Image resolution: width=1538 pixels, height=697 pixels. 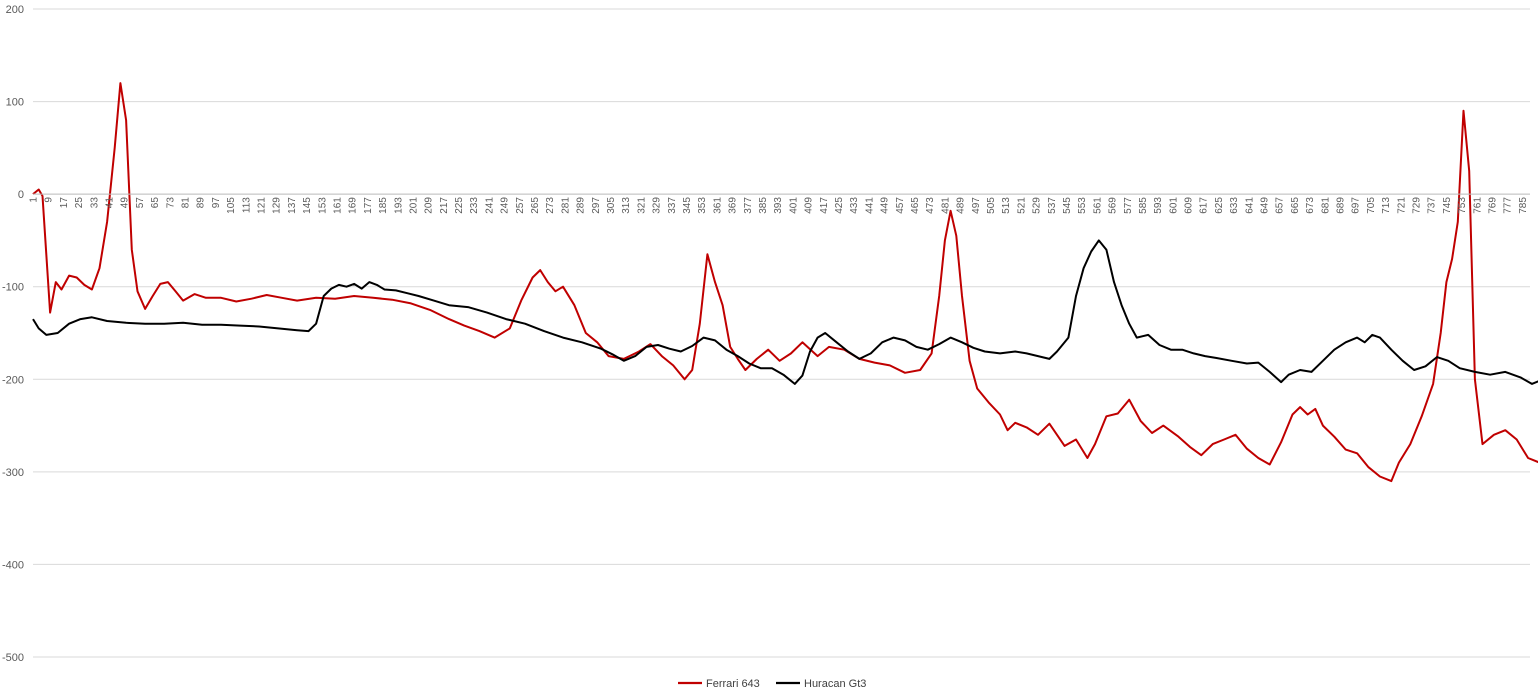 I want to click on legend: Ferrari 643 Huracan Gt3, so click(x=772, y=684).